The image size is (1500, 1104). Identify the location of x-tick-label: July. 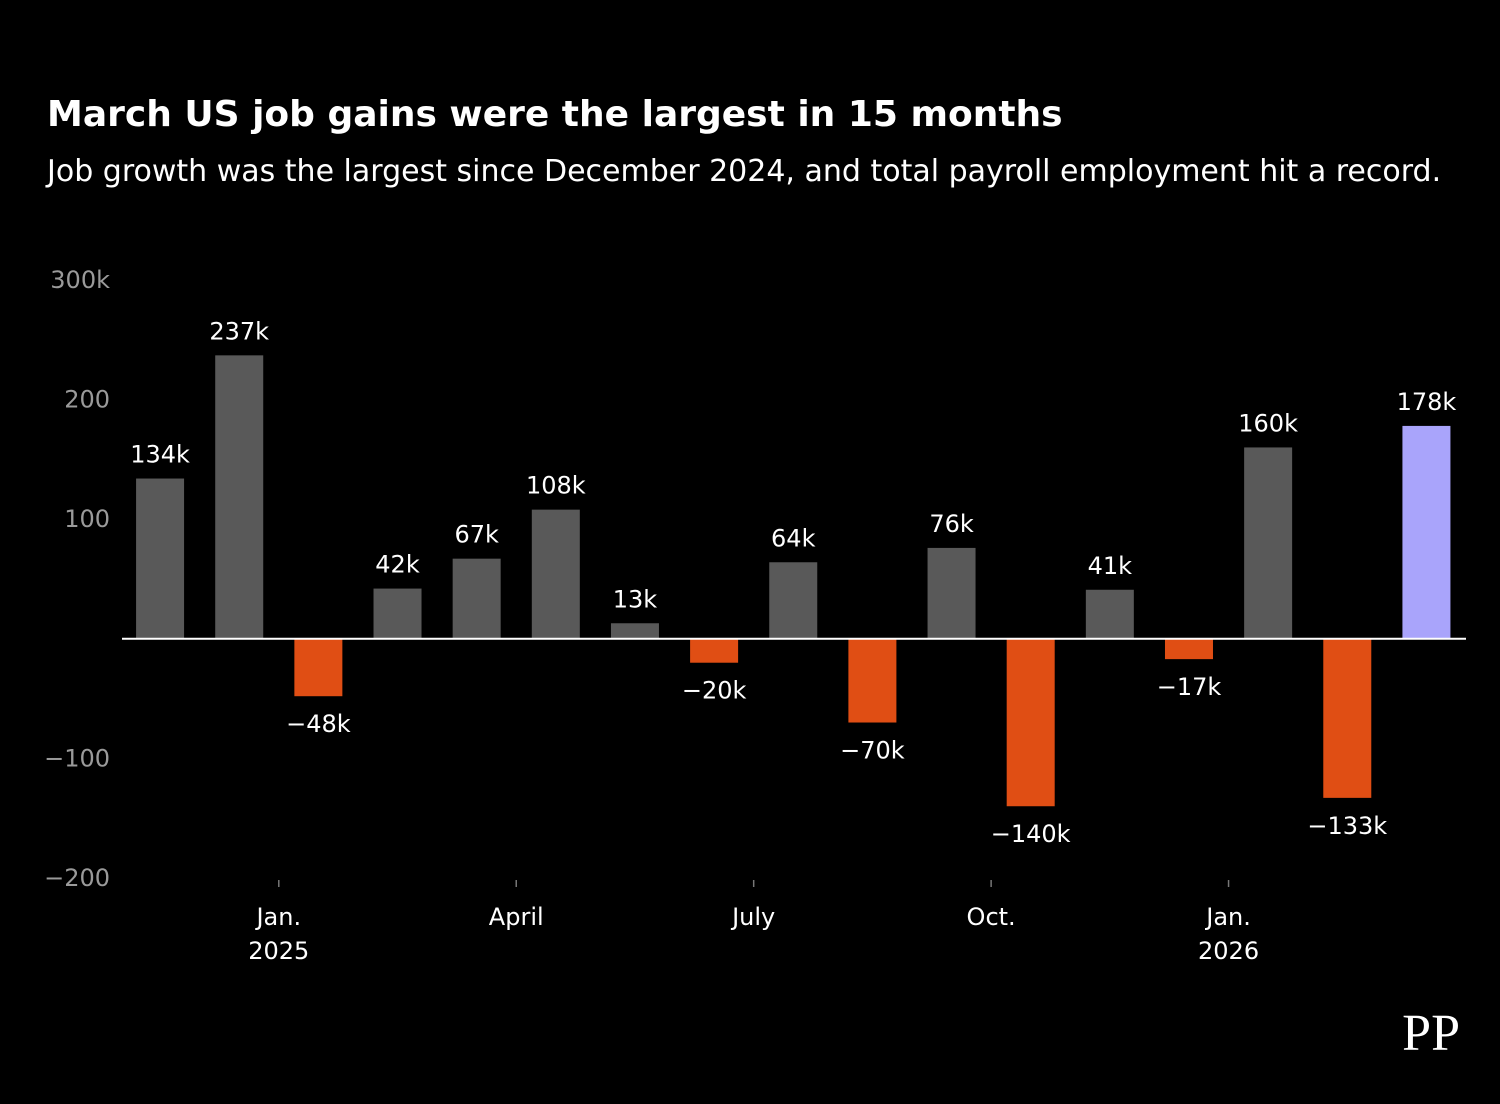
(752, 917).